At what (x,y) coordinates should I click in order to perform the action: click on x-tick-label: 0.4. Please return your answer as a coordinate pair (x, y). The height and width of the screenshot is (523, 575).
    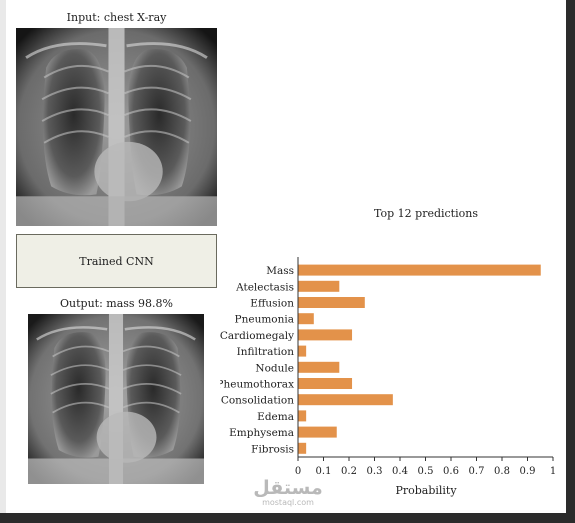
    Looking at the image, I should click on (400, 471).